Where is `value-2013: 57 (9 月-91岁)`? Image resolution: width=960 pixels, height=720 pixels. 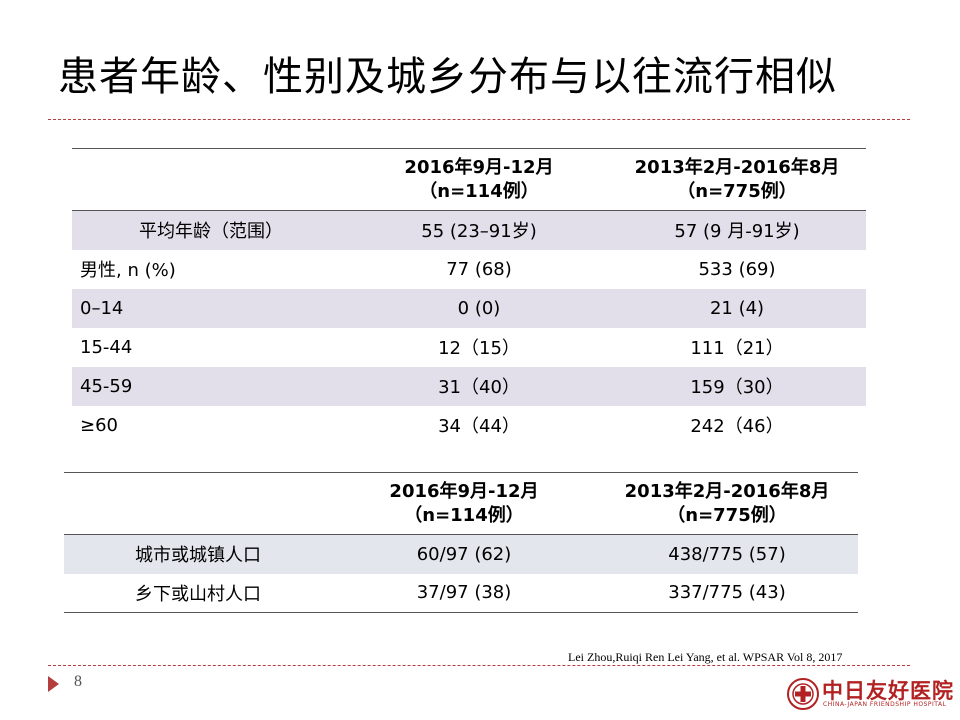 value-2013: 57 (9 月-91岁) is located at coordinates (737, 232).